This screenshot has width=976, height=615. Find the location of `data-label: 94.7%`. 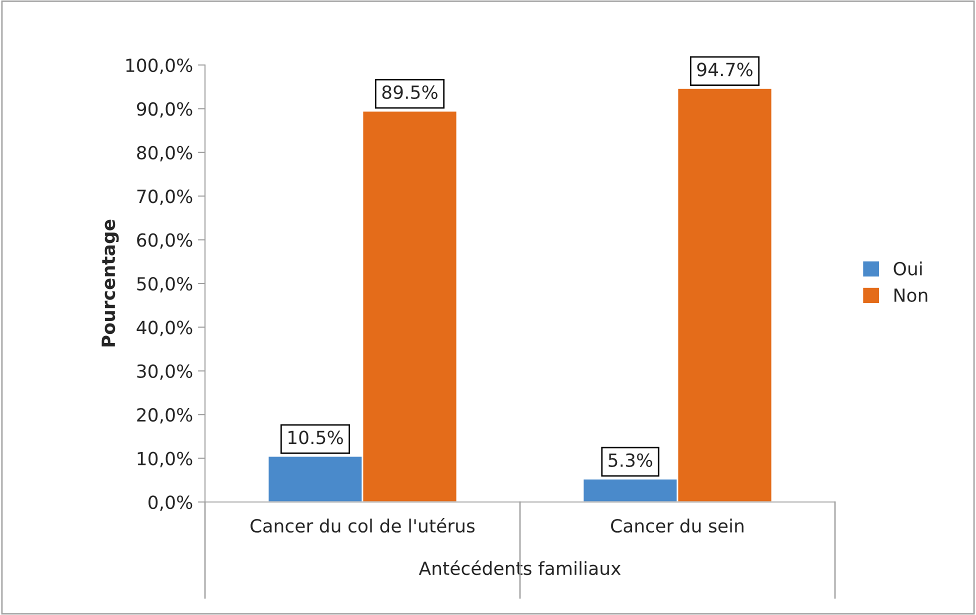

data-label: 94.7% is located at coordinates (724, 69).